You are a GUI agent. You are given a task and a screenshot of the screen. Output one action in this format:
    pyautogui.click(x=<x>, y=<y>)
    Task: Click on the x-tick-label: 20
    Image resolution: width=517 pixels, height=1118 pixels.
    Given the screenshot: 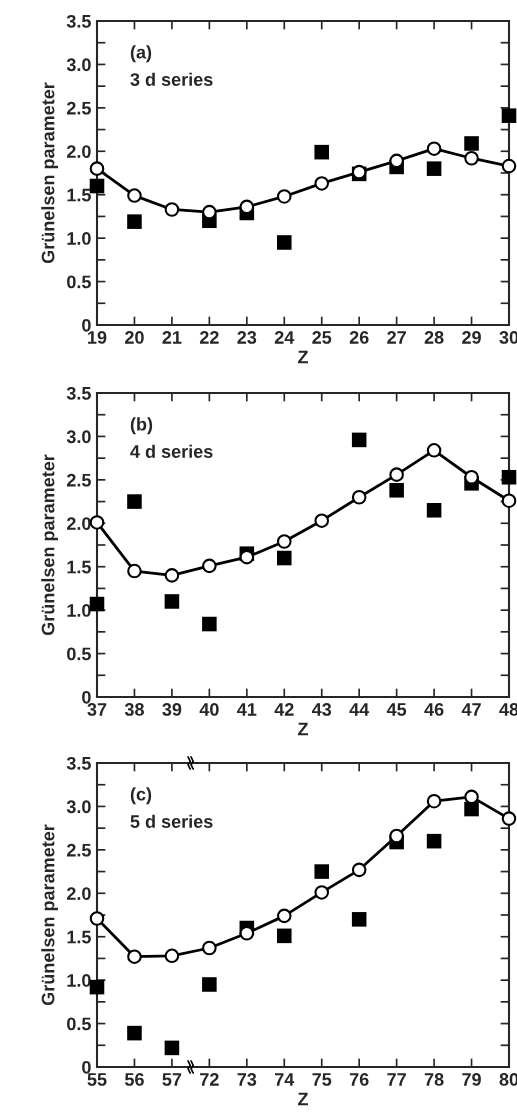 What is the action you would take?
    pyautogui.click(x=134, y=337)
    